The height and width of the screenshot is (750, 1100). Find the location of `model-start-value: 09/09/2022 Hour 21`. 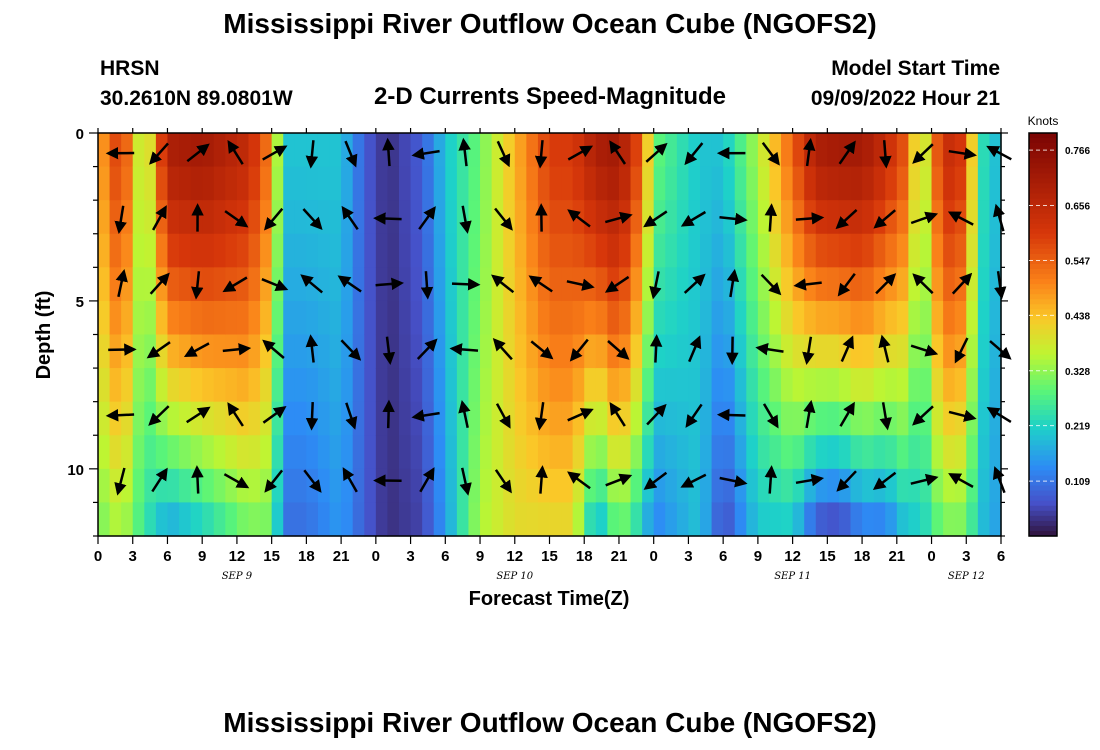

model-start-value: 09/09/2022 Hour 21 is located at coordinates (905, 98).